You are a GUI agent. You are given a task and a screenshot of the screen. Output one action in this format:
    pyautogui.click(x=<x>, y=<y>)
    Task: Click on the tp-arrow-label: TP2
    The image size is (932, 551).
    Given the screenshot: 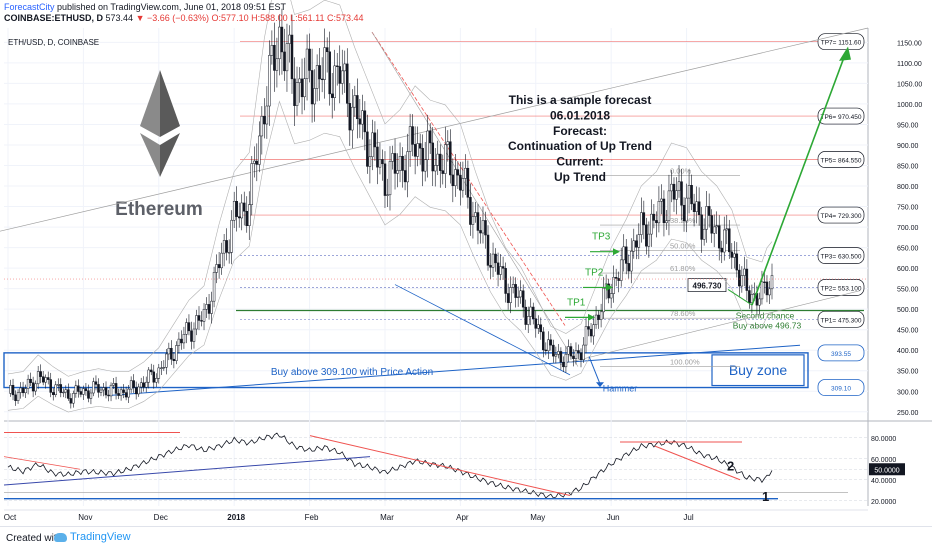 What is the action you would take?
    pyautogui.click(x=594, y=272)
    